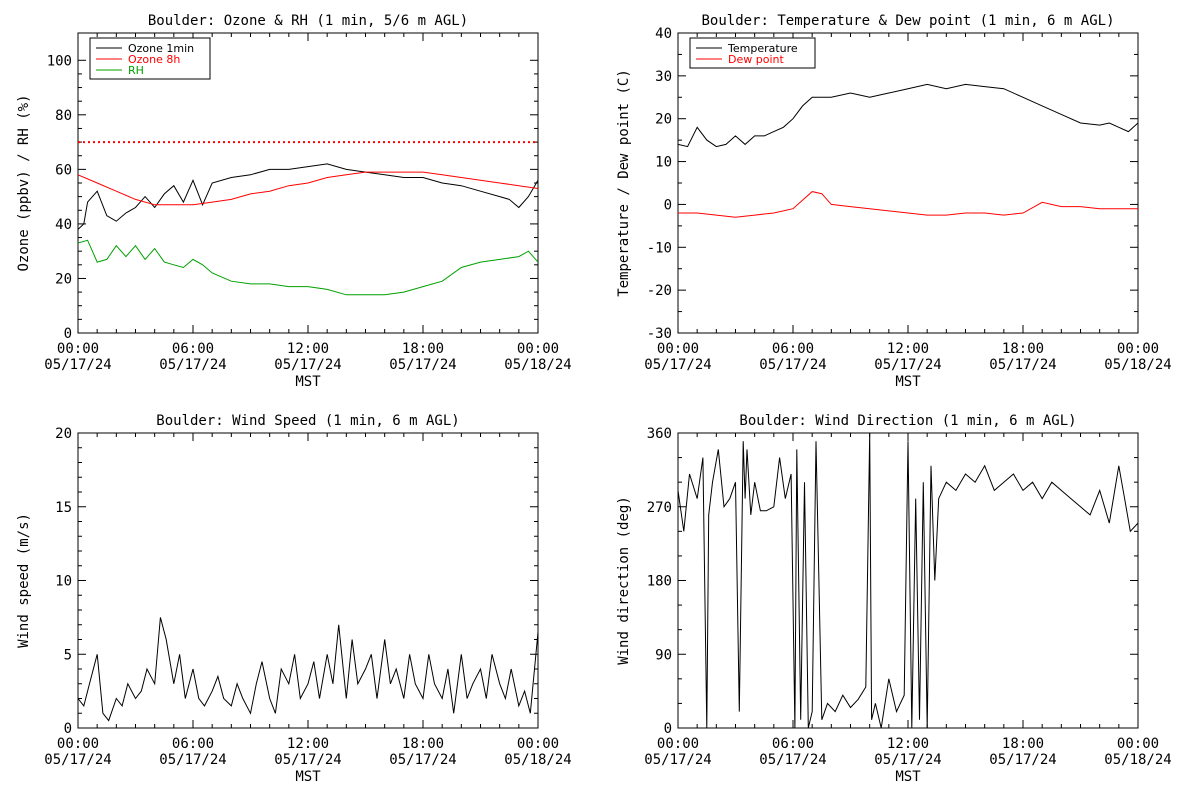 The image size is (1200, 800). What do you see at coordinates (624, 183) in the screenshot?
I see `temp-ylabel: Temperature / Dew point (C)` at bounding box center [624, 183].